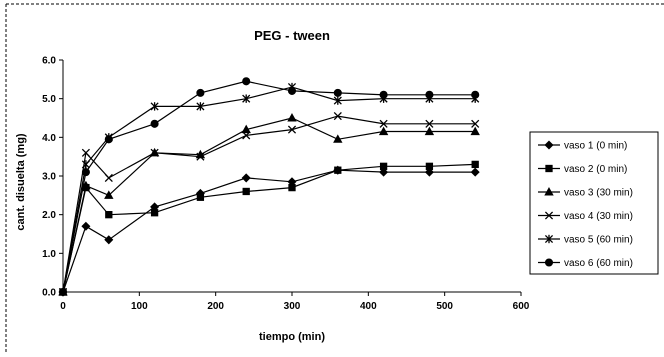  Describe the element at coordinates (595, 169) in the screenshot. I see `legend-label: vaso 2 (0 min)` at that location.